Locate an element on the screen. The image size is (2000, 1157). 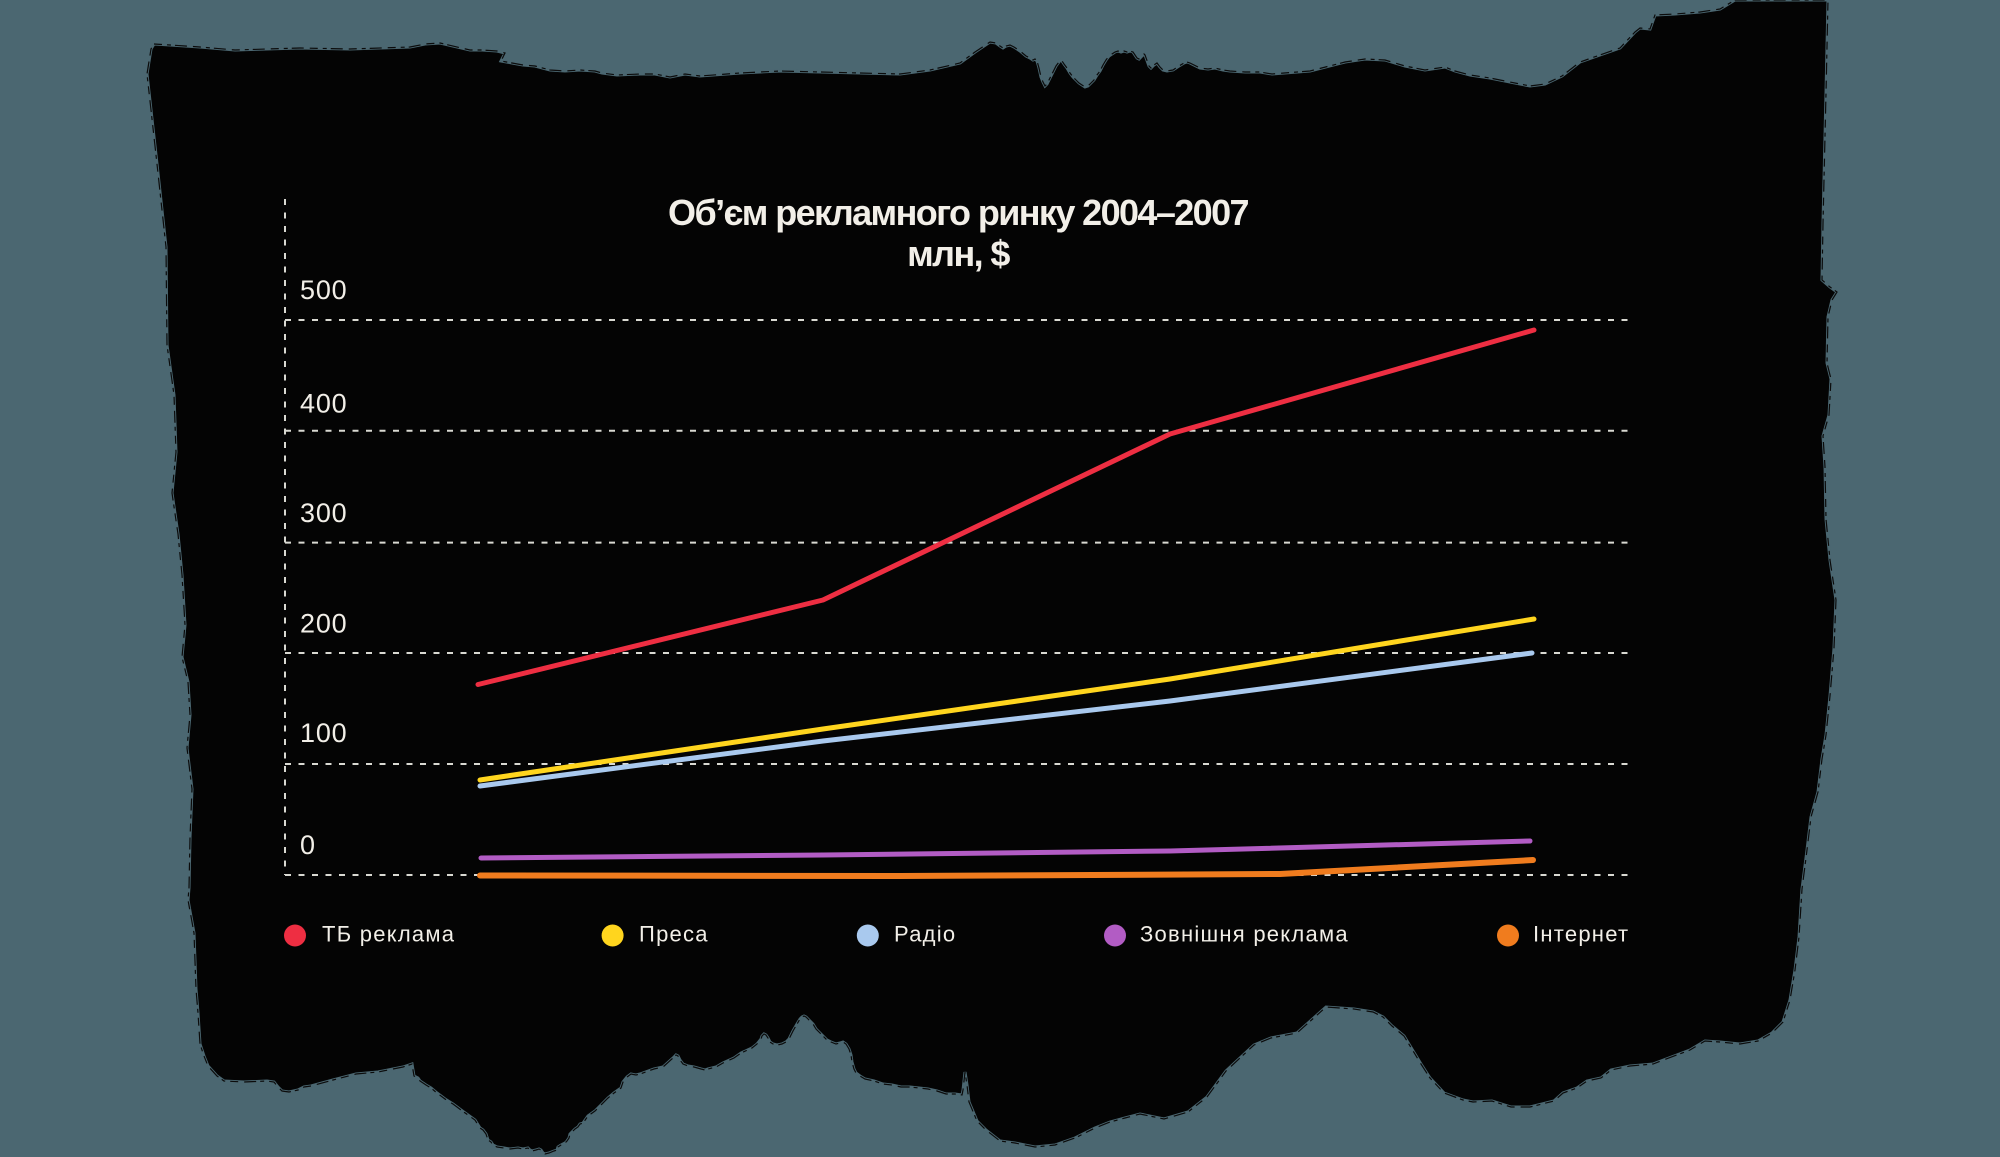
svg-text: 500 is located at coordinates (323, 290).